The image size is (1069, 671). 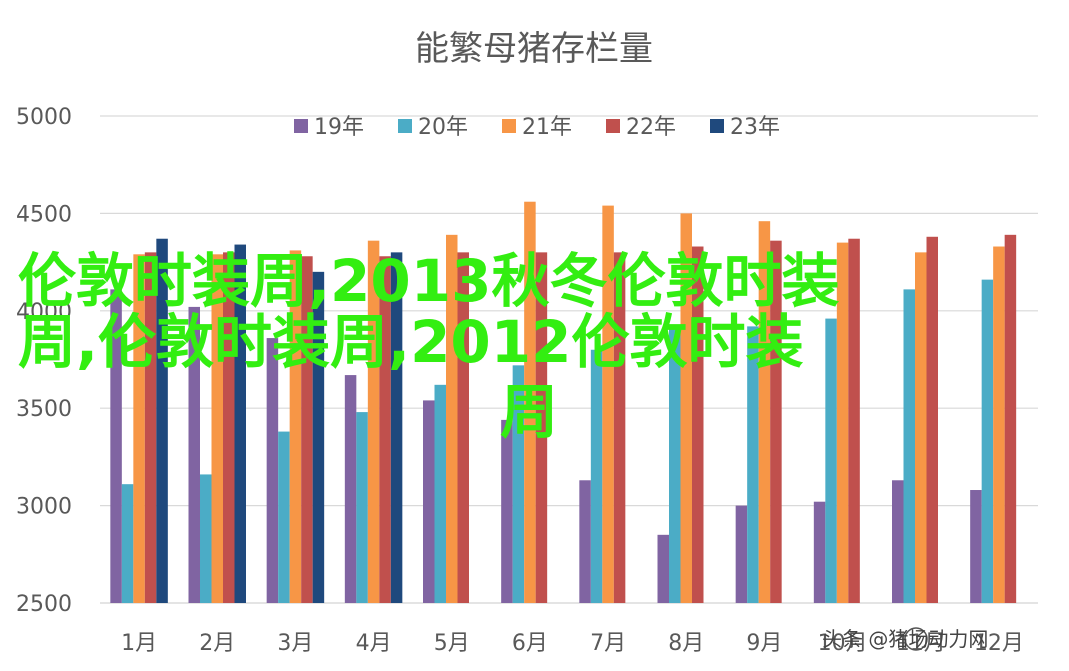 I want to click on bar-19年-6月, so click(x=507, y=511).